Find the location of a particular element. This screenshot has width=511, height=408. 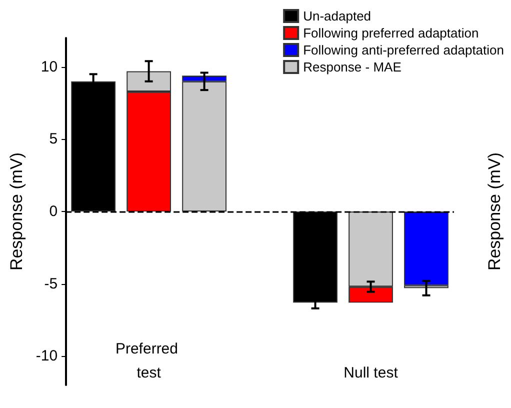

x-tick-label: Null test is located at coordinates (371, 373).